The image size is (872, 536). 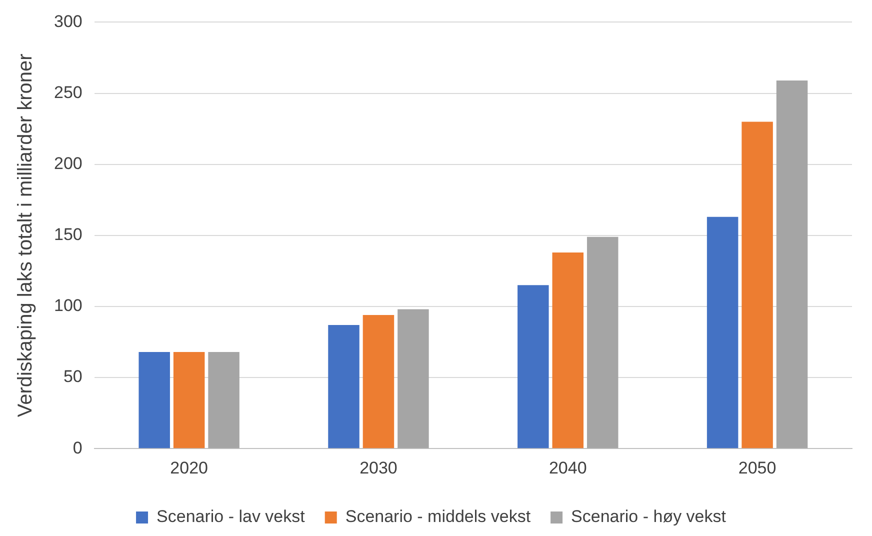 I want to click on x-tick-label: 2030, so click(x=379, y=468).